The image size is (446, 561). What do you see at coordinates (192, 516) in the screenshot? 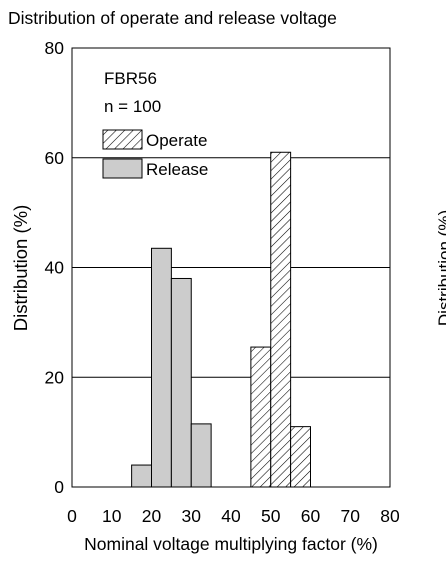
I see `x-tick-30: 30` at bounding box center [192, 516].